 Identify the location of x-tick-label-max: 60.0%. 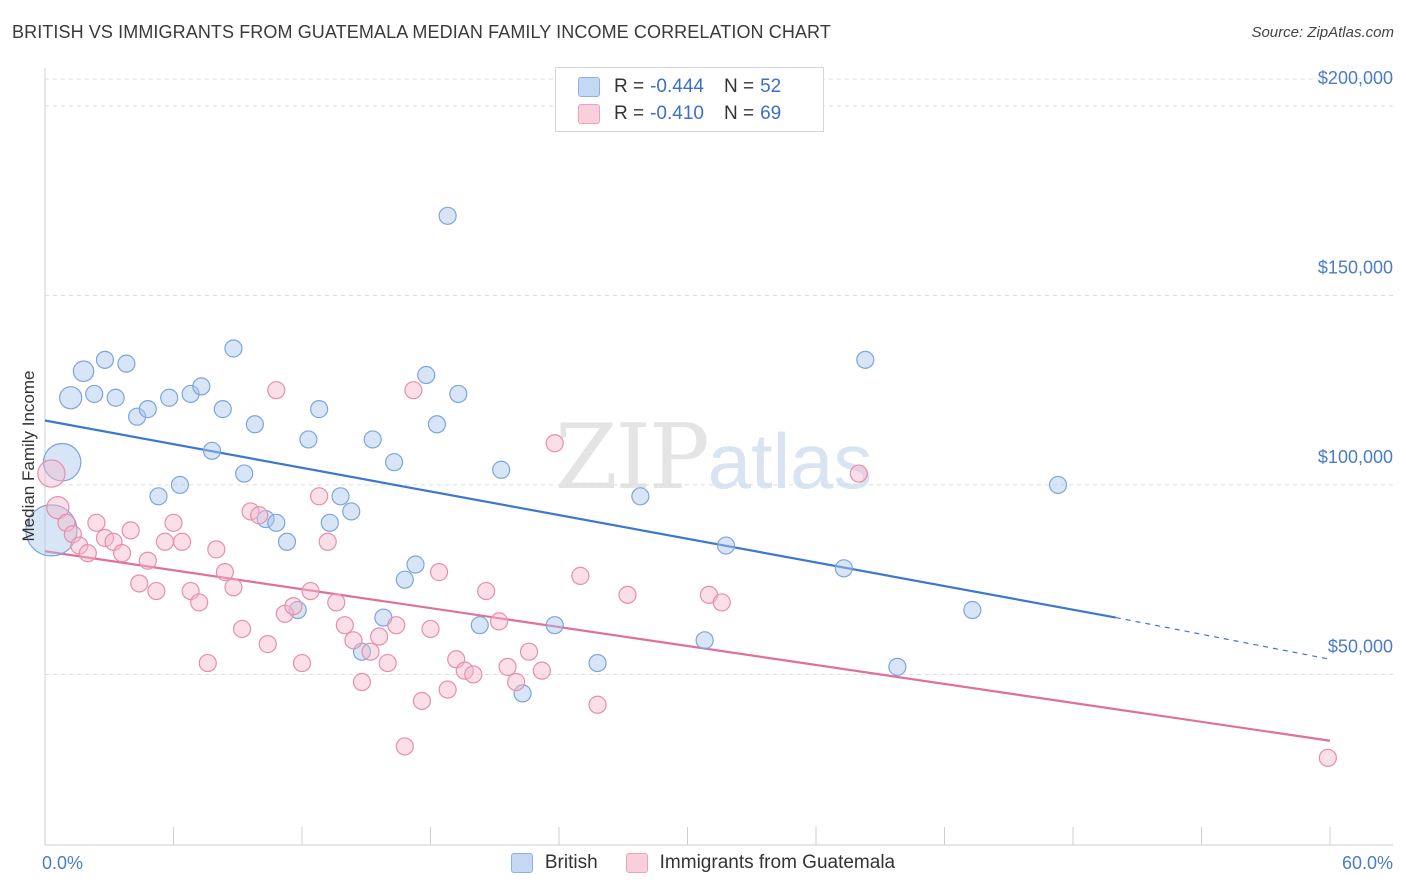
(1367, 863).